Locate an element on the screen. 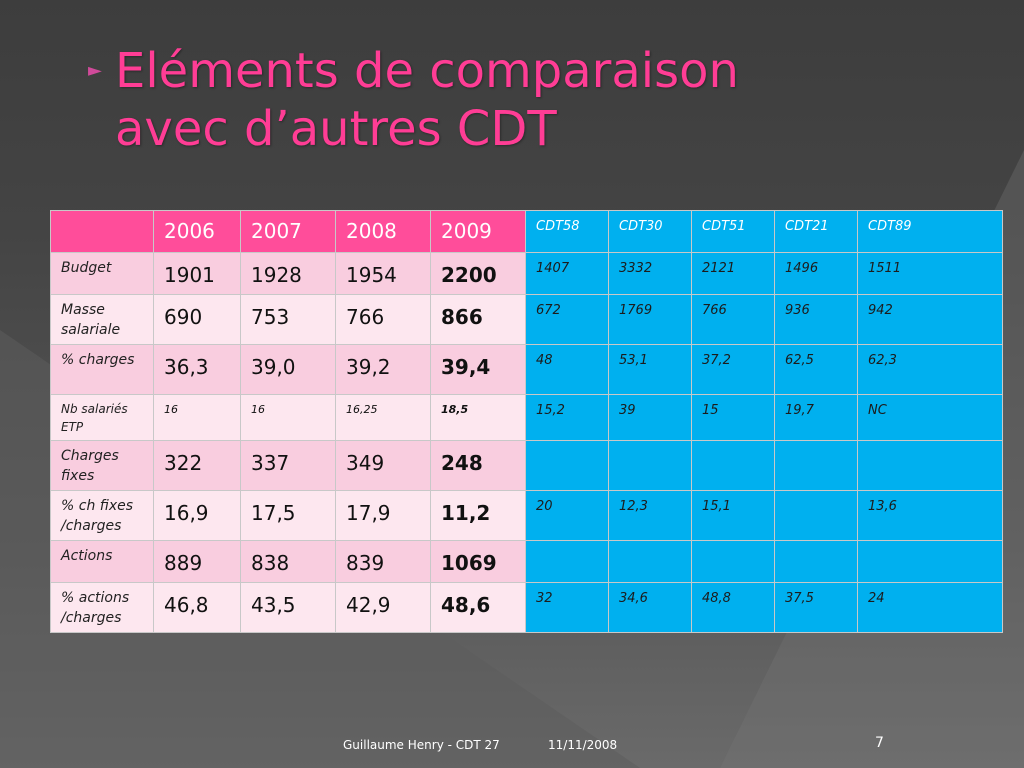  cdt-value-cell: 1496 is located at coordinates (816, 273).